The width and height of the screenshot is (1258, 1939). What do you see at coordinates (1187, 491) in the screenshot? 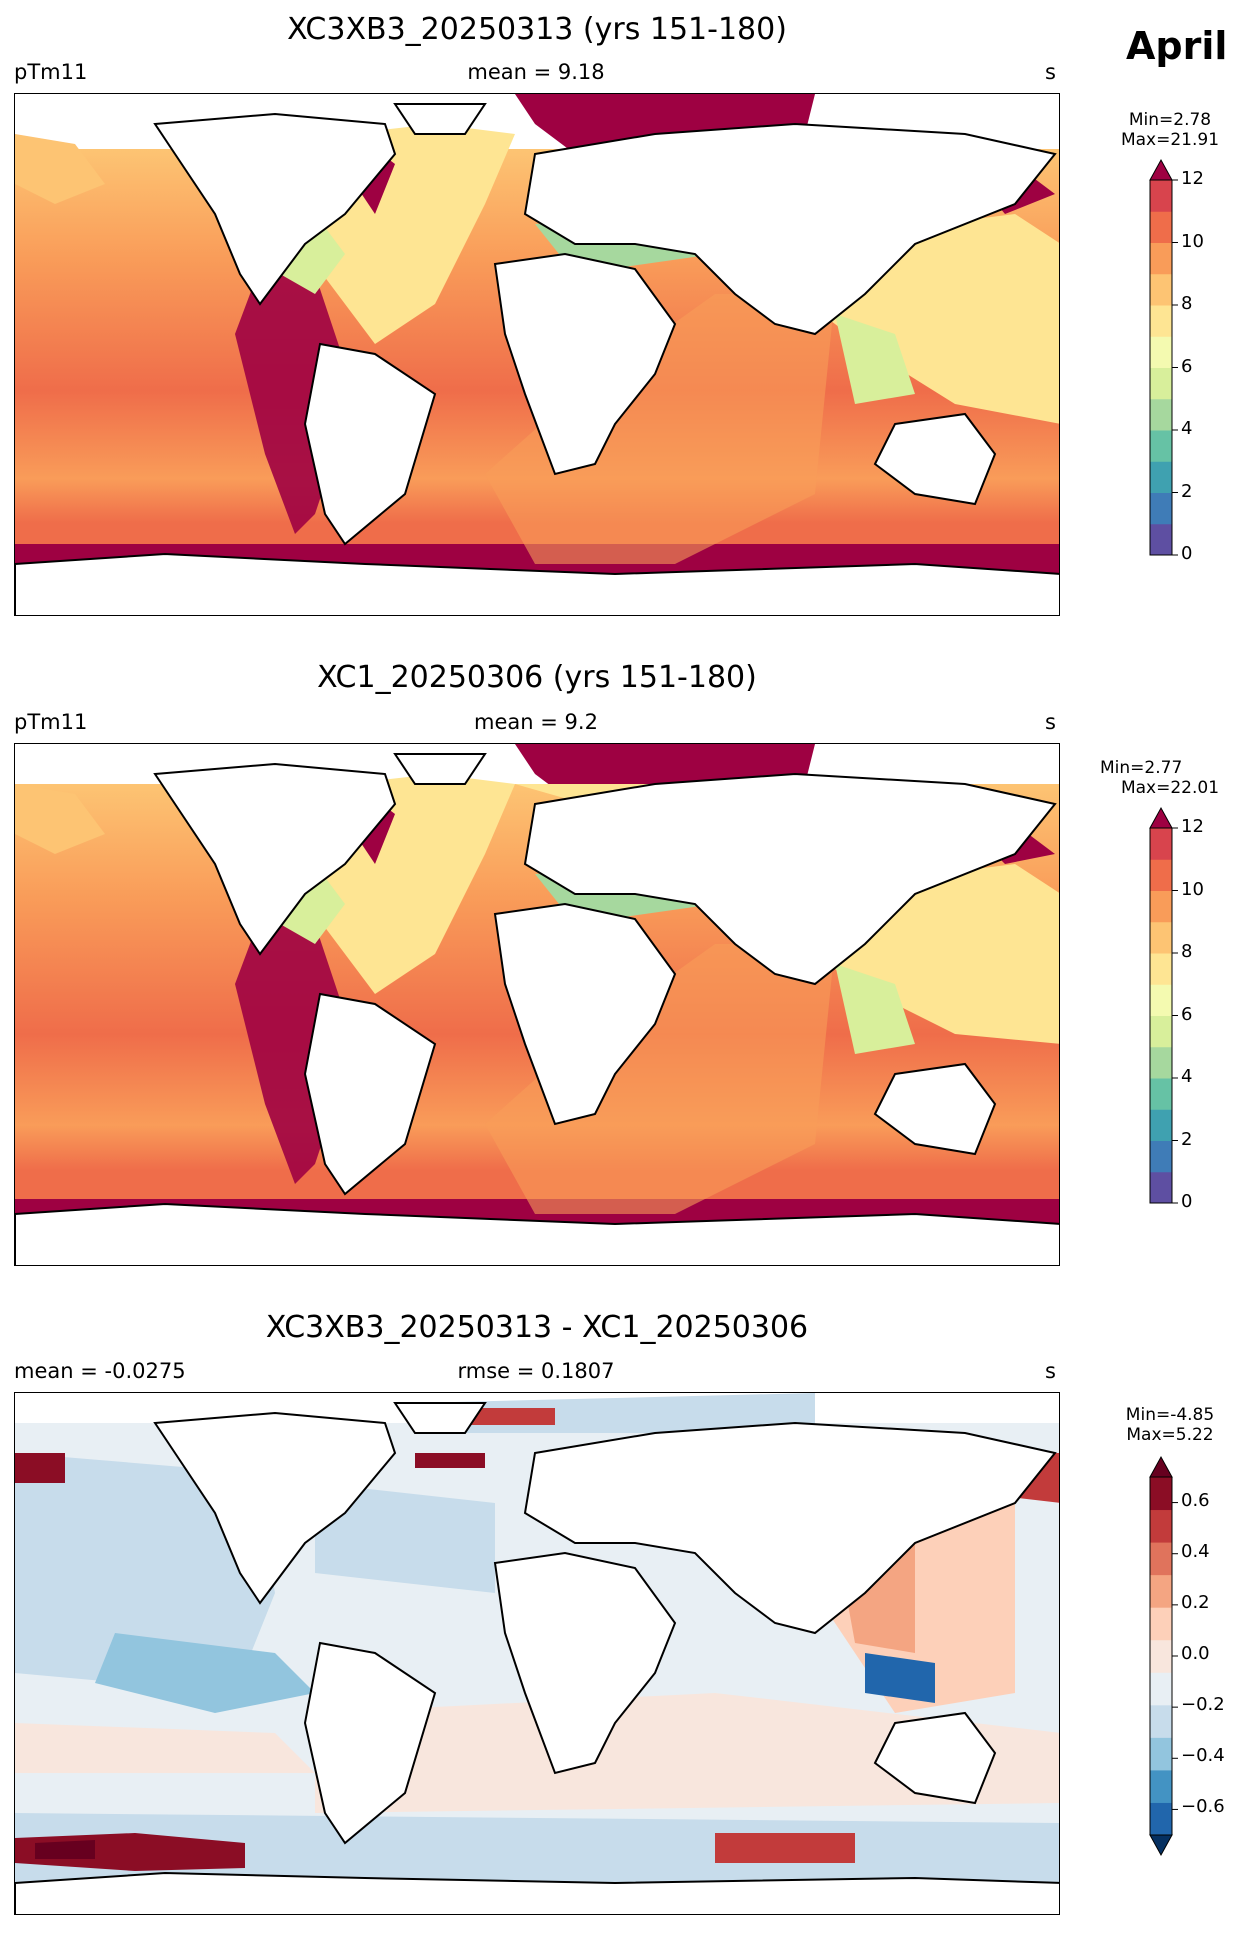
I see `panel-1-colorbar-tick-2: 2` at bounding box center [1187, 491].